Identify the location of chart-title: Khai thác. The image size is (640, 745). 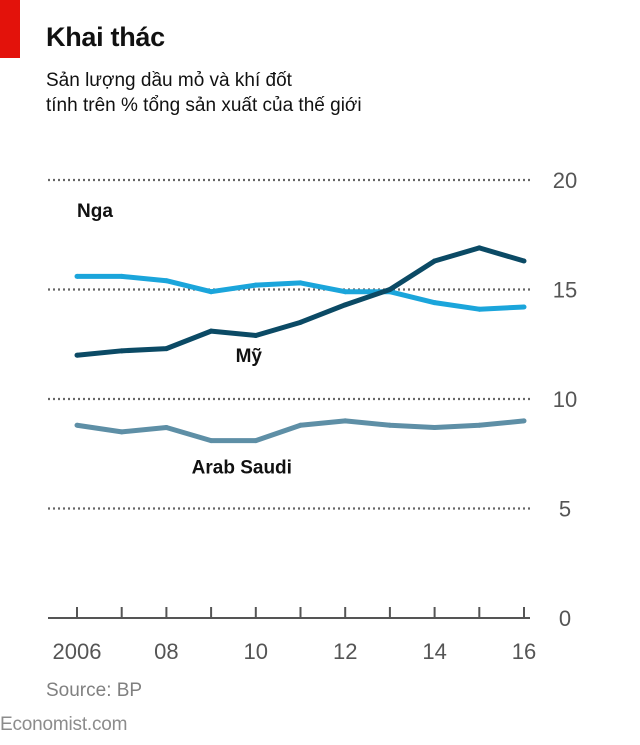
(105, 37).